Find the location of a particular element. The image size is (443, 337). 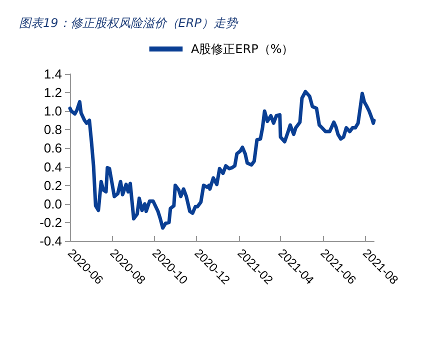

y-tick-label: 0.4 is located at coordinates (53, 166).